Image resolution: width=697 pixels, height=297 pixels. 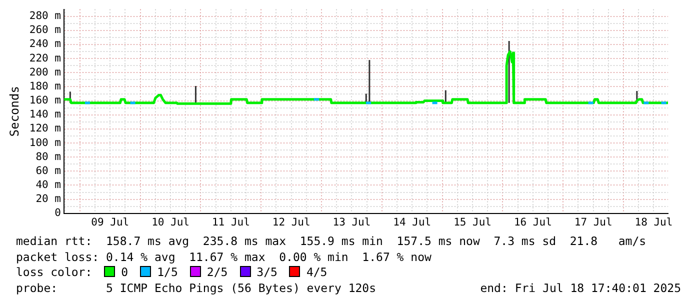 What do you see at coordinates (171, 222) in the screenshot?
I see `x-tick-label: 10 Jul` at bounding box center [171, 222].